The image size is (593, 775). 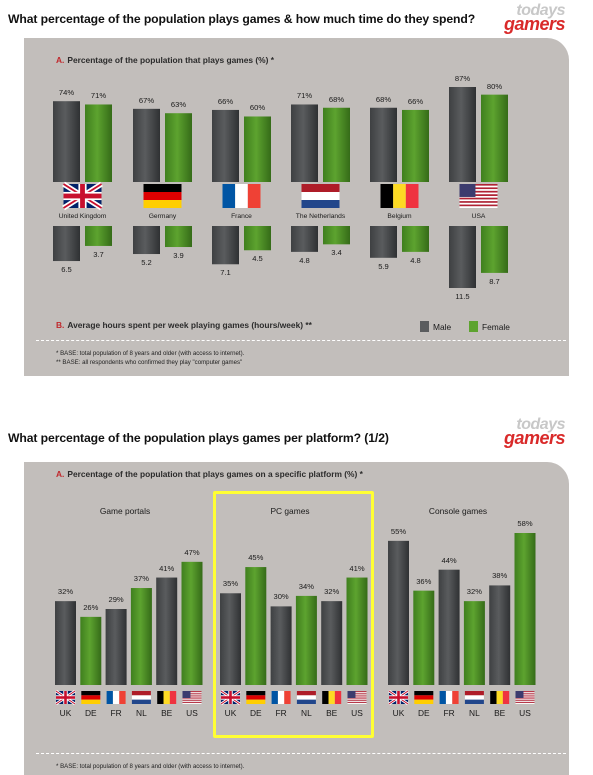 I want to click on bar-b-male-nl, so click(x=304, y=239).